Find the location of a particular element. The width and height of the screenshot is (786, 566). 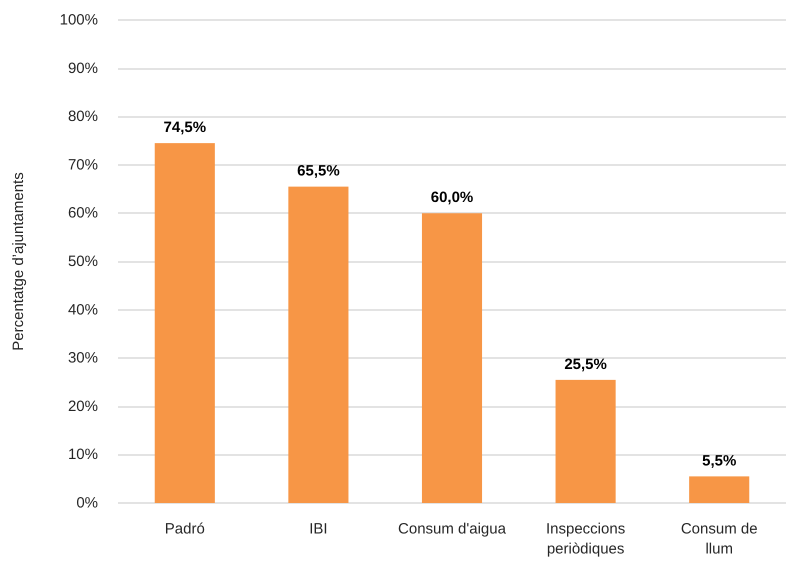

y-tick-label: 20% is located at coordinates (83, 406).